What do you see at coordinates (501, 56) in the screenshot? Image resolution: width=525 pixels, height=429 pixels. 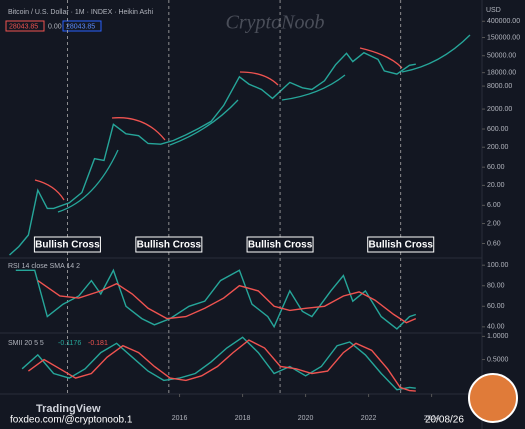 I see `y-tick-label: 50000.00` at bounding box center [501, 56].